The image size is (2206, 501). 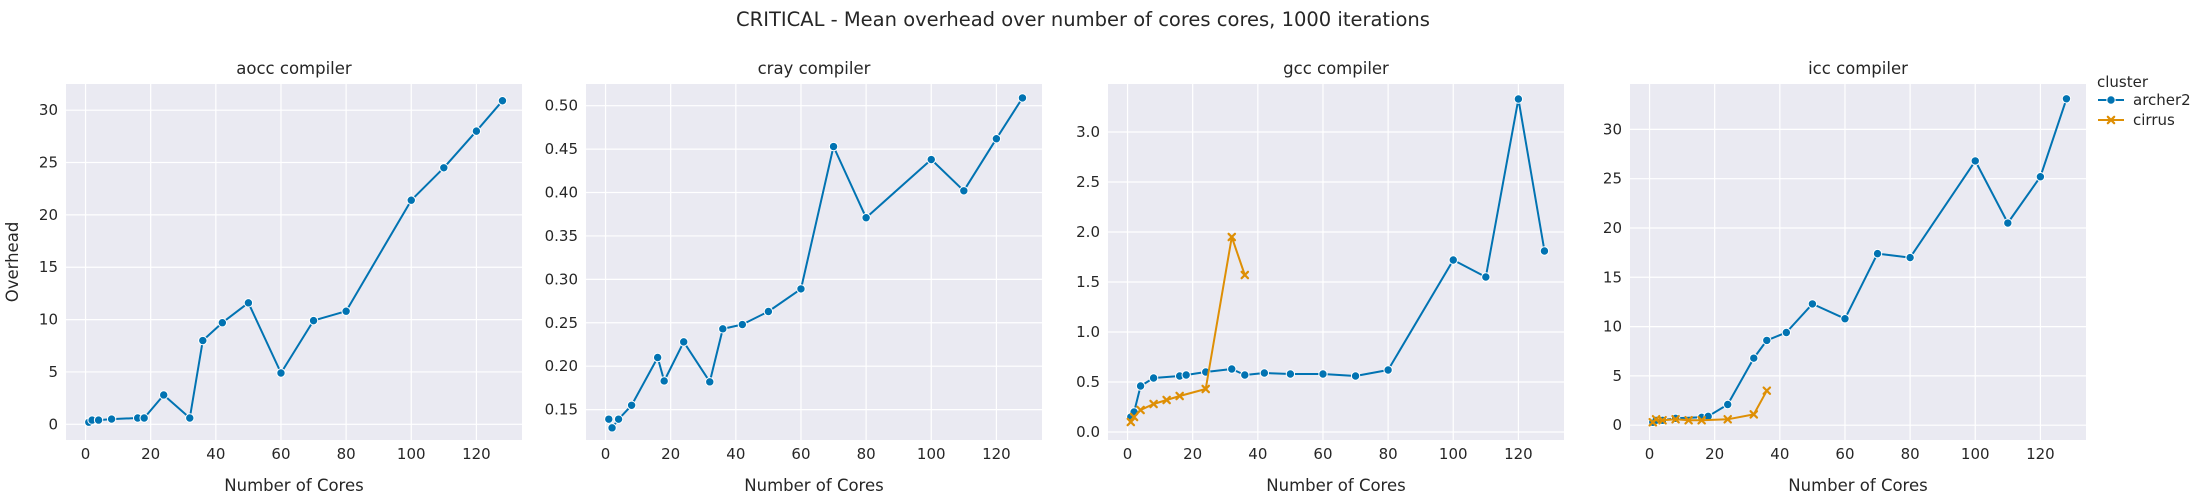 What do you see at coordinates (2154, 120) in the screenshot?
I see `legend-label: cirrus` at bounding box center [2154, 120].